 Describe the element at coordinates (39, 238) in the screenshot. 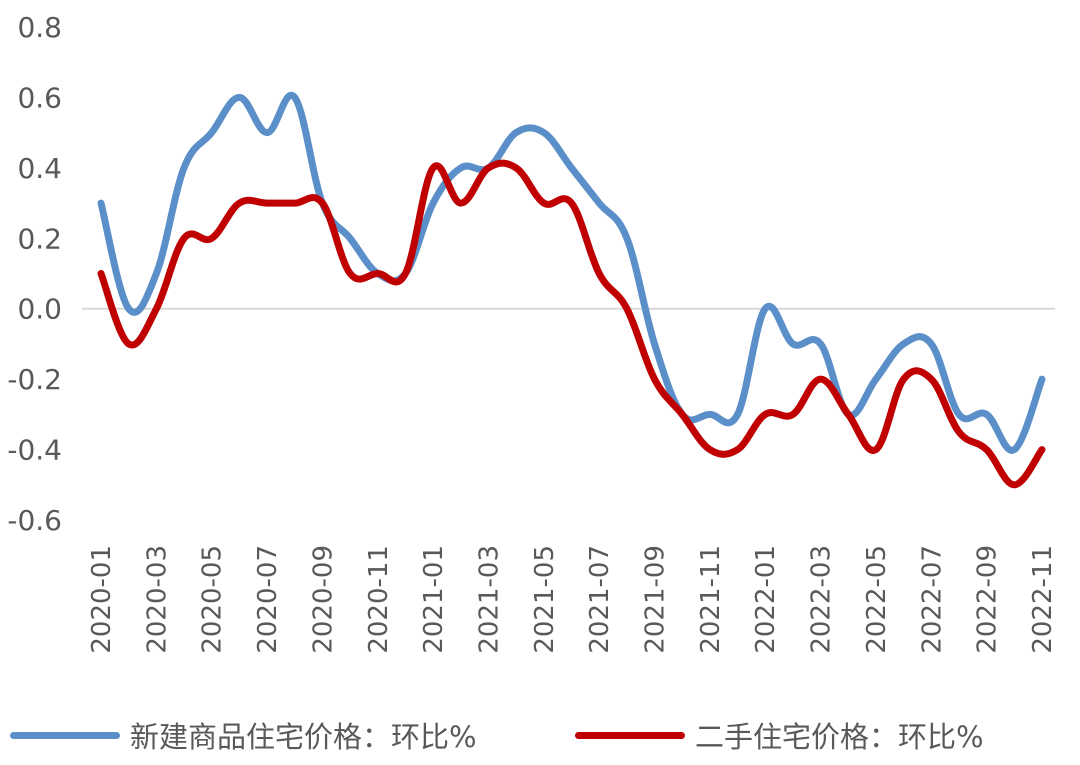

I see `y-tick-label: 0.2` at that location.